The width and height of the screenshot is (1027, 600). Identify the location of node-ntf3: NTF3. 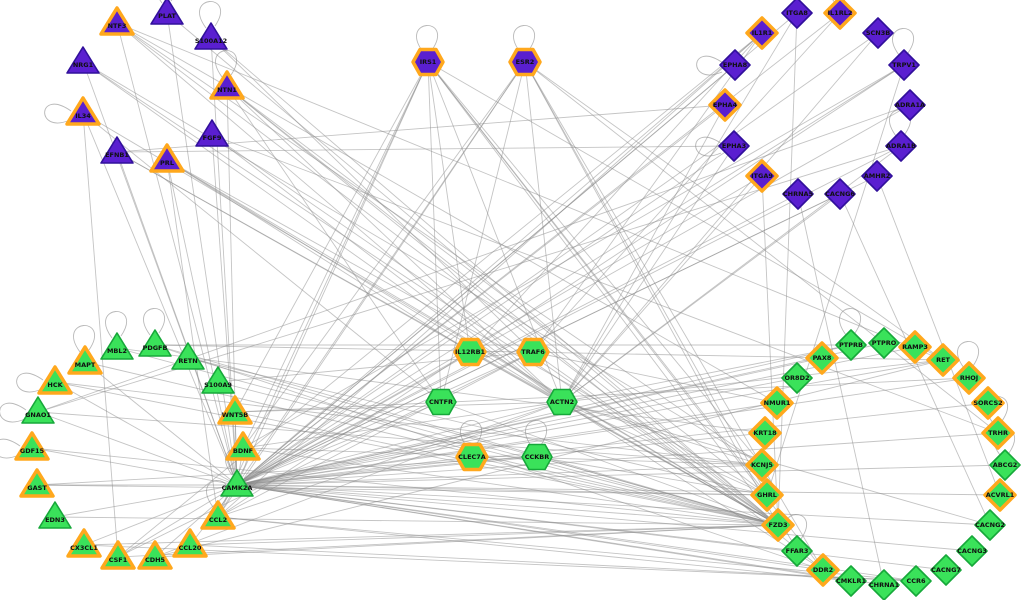
(117, 21).